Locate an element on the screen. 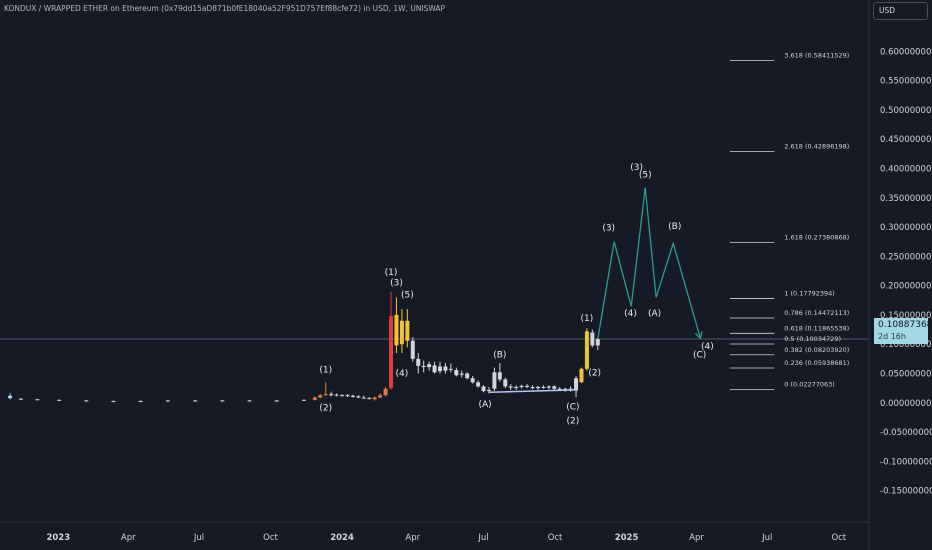  y-tick-label: 0.30000000 is located at coordinates (905, 228).